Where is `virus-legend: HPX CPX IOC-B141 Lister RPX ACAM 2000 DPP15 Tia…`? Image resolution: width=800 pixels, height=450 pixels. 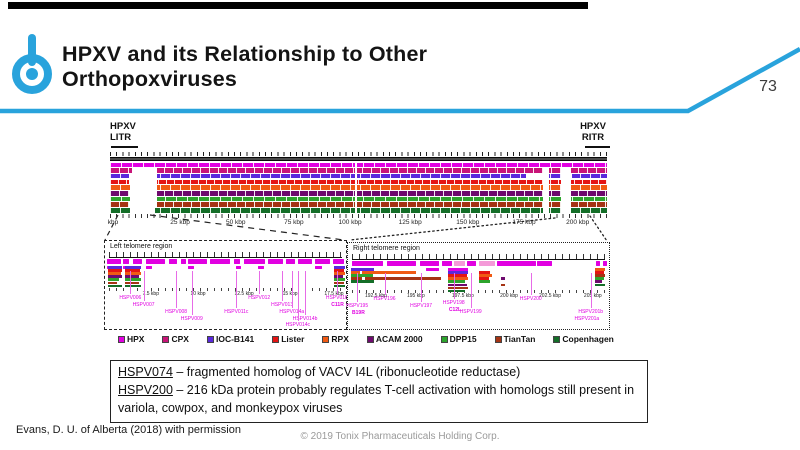 virus-legend: HPX CPX IOC-B141 Lister RPX ACAM 2000 DPP15 Tia… is located at coordinates (366, 339).